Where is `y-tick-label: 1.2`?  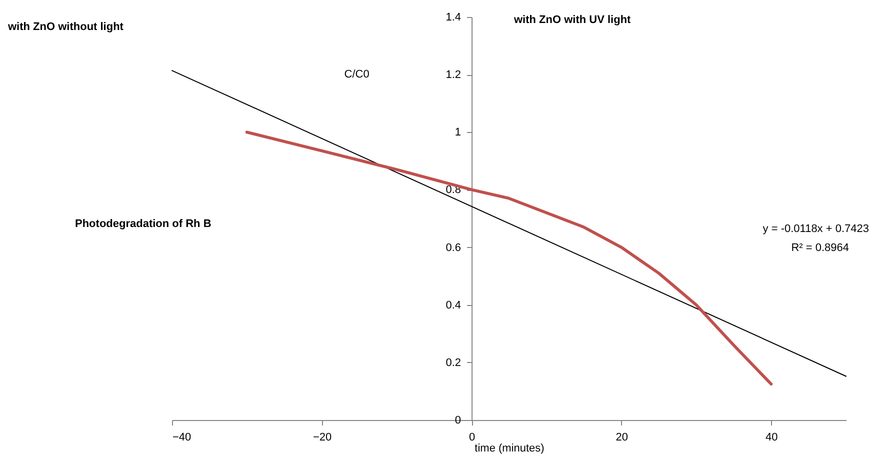
y-tick-label: 1.2 is located at coordinates (454, 75).